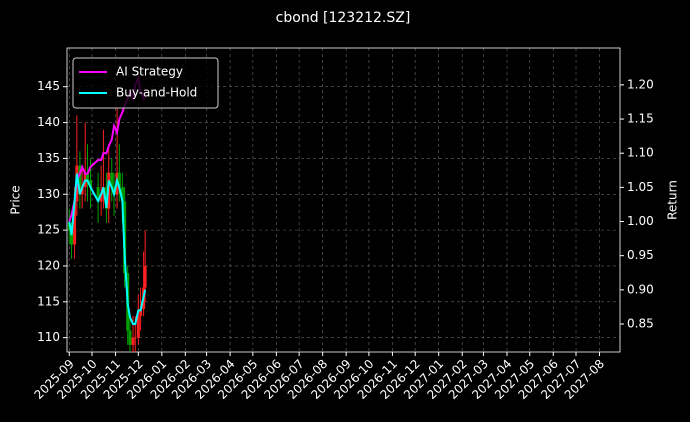 The image size is (690, 422). Describe the element at coordinates (156, 93) in the screenshot. I see `legend-label: Buy-and-Hold` at that location.